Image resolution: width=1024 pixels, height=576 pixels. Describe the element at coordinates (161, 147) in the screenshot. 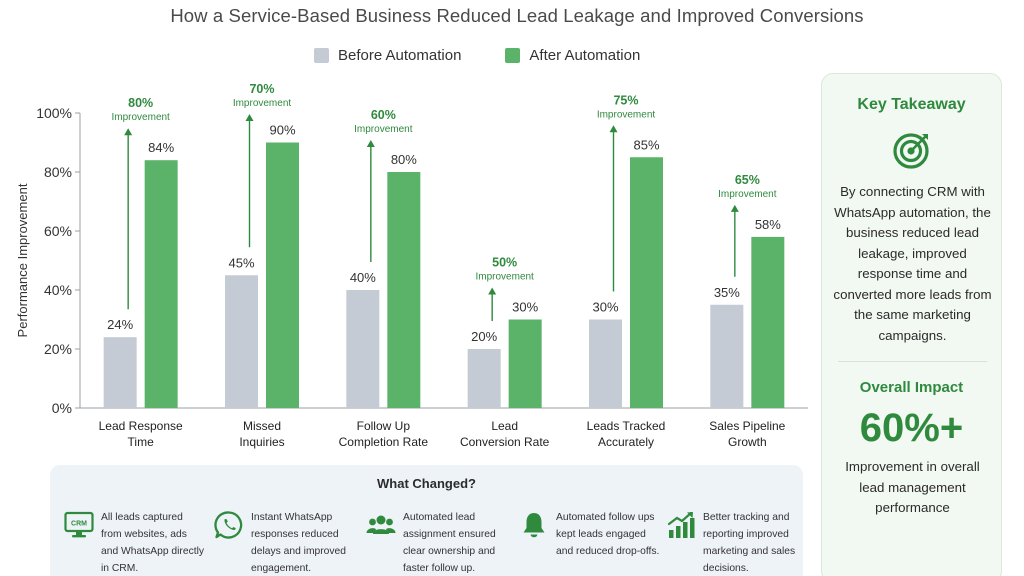

I see `data-label-after: 84%` at that location.